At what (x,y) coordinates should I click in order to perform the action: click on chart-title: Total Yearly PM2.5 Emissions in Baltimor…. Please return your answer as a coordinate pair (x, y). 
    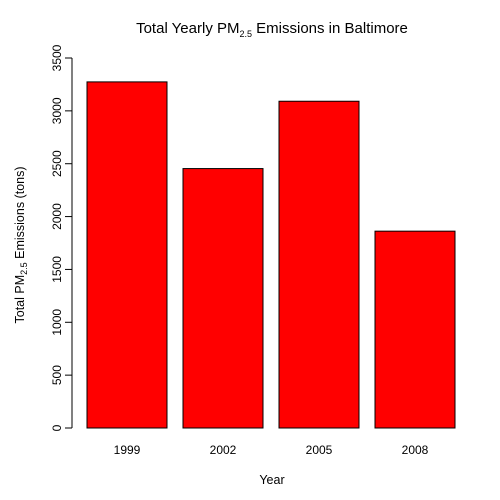
    Looking at the image, I should click on (272, 29).